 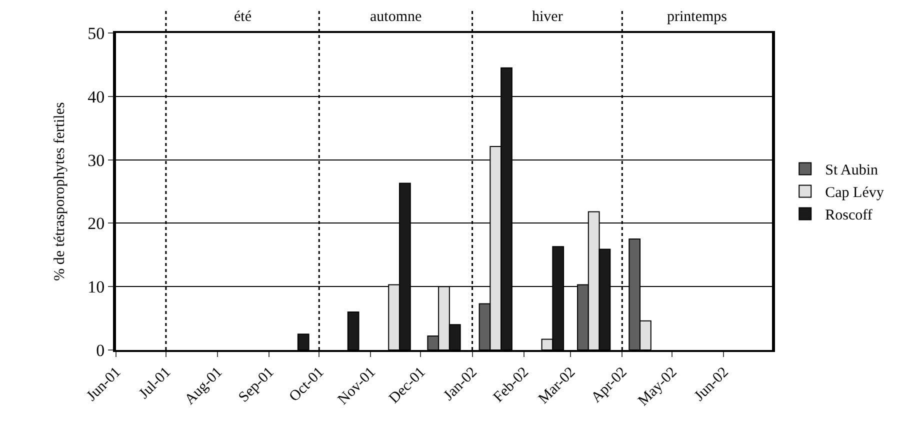 I want to click on text: printemps, so click(x=697, y=17).